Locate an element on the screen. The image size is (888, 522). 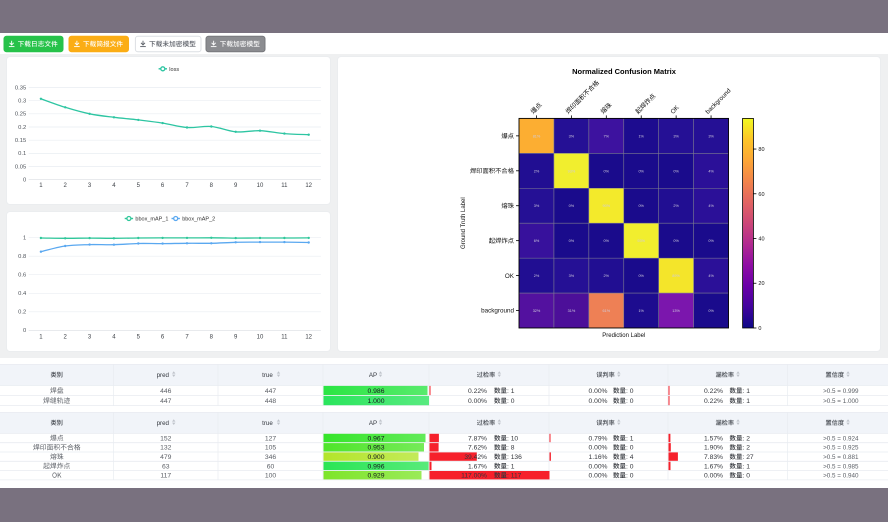
svg-text: 7% is located at coordinates (607, 136).